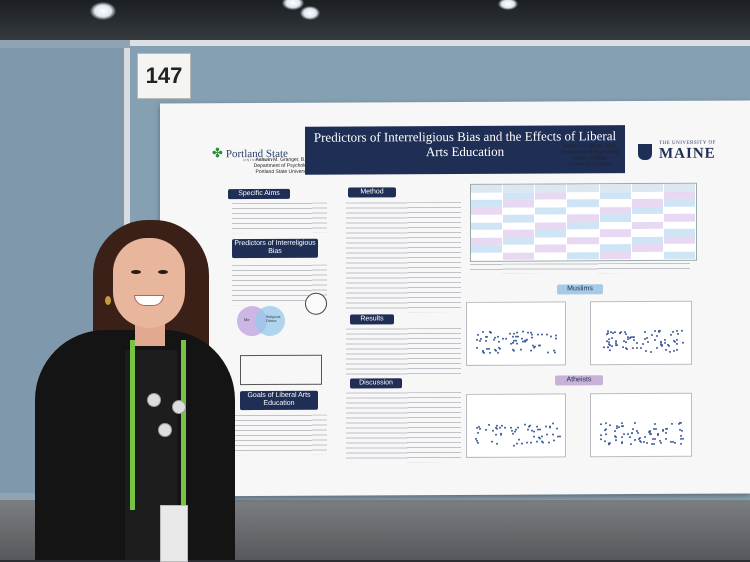  What do you see at coordinates (247, 320) in the screenshot?
I see `venn-label-self: Me` at bounding box center [247, 320].